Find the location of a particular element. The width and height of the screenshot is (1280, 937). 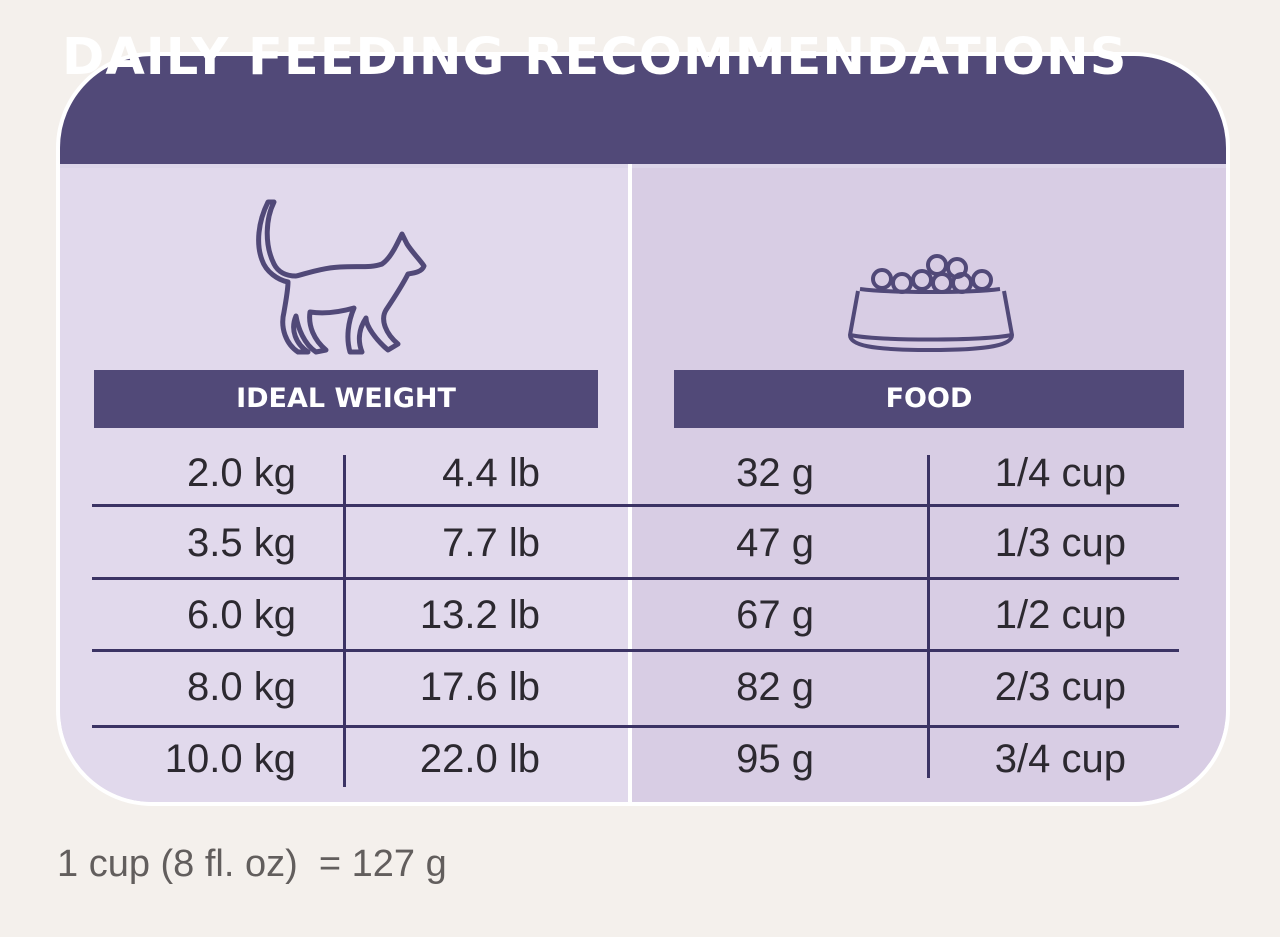

page-title: DAILY FEEDING RECOMMENDATIONS is located at coordinates (595, 57).